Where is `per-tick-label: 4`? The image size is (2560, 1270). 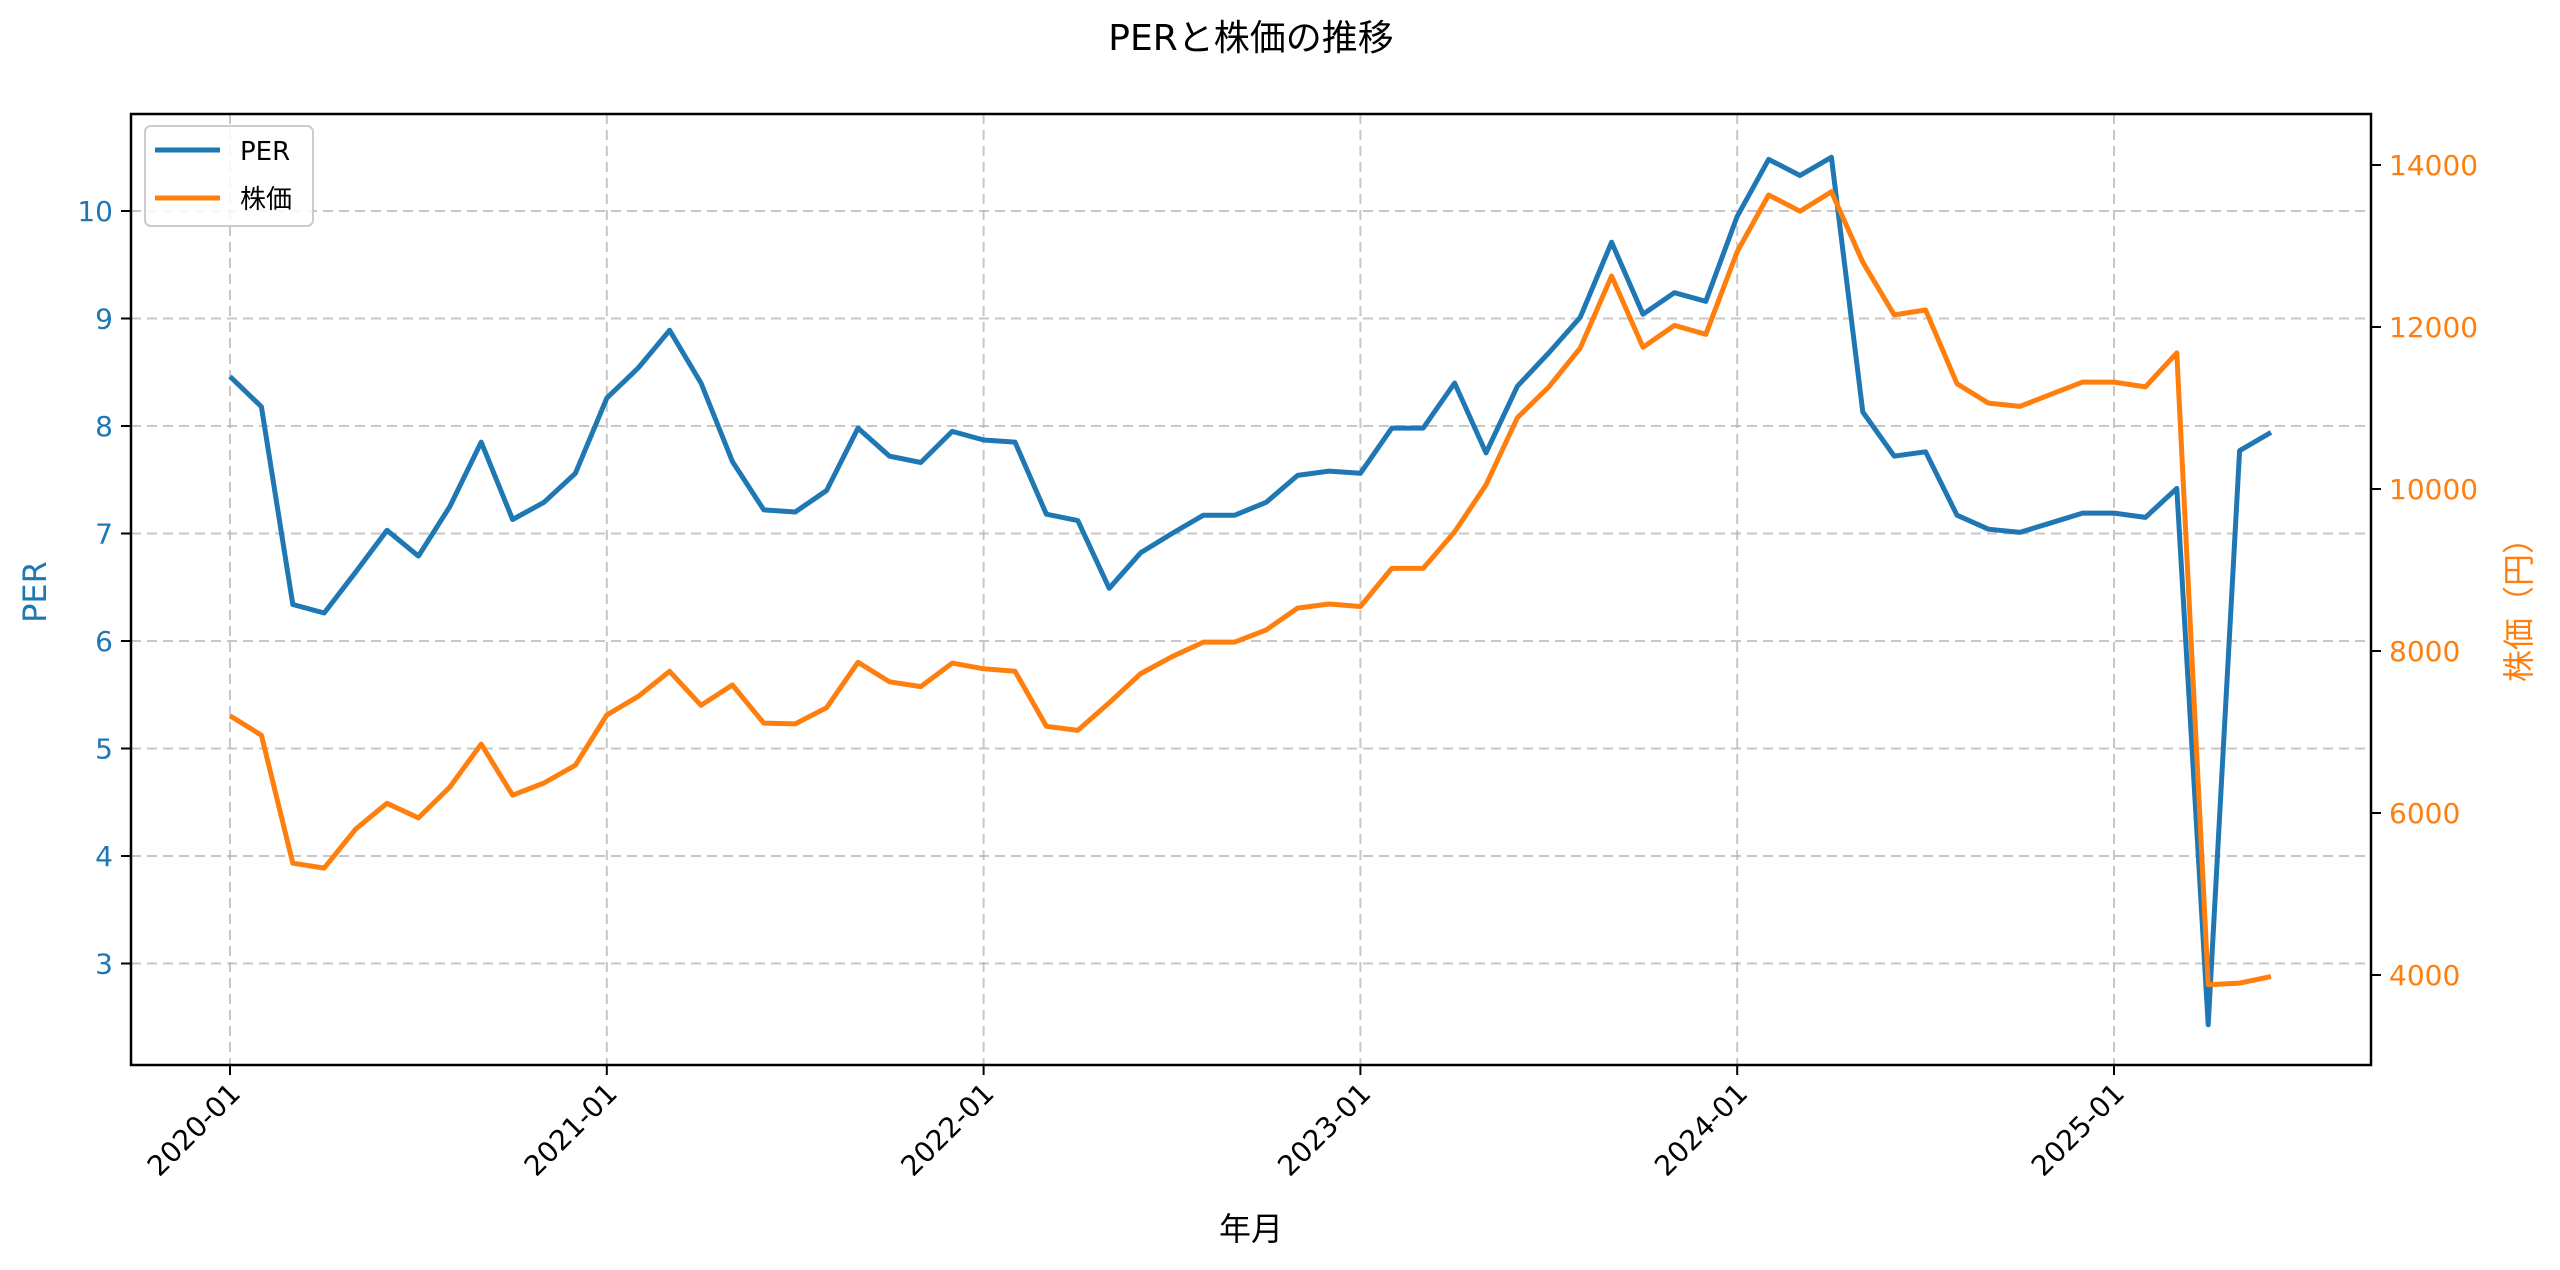 per-tick-label: 4 is located at coordinates (104, 856).